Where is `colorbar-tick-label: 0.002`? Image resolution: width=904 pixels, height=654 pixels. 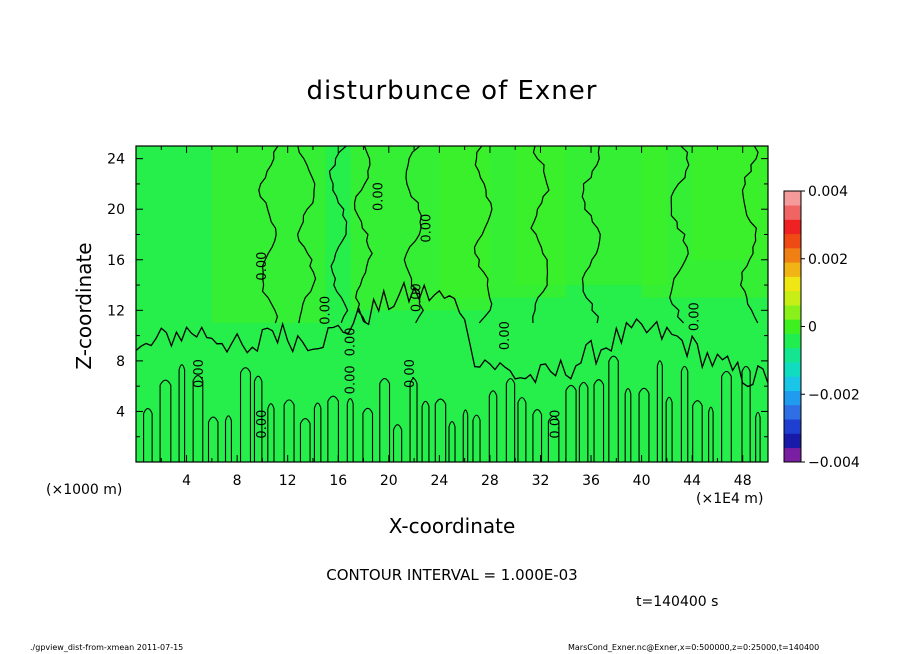 colorbar-tick-label: 0.002 is located at coordinates (828, 260).